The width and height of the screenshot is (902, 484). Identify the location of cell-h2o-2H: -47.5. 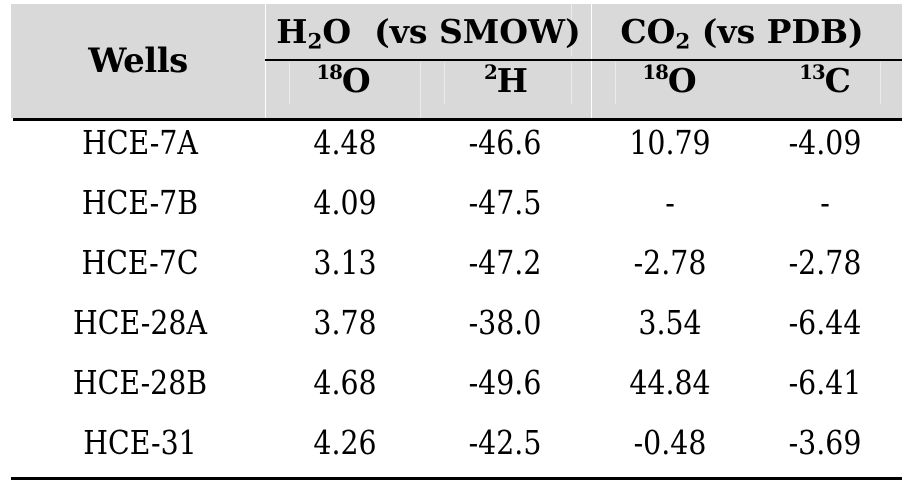
(505, 202).